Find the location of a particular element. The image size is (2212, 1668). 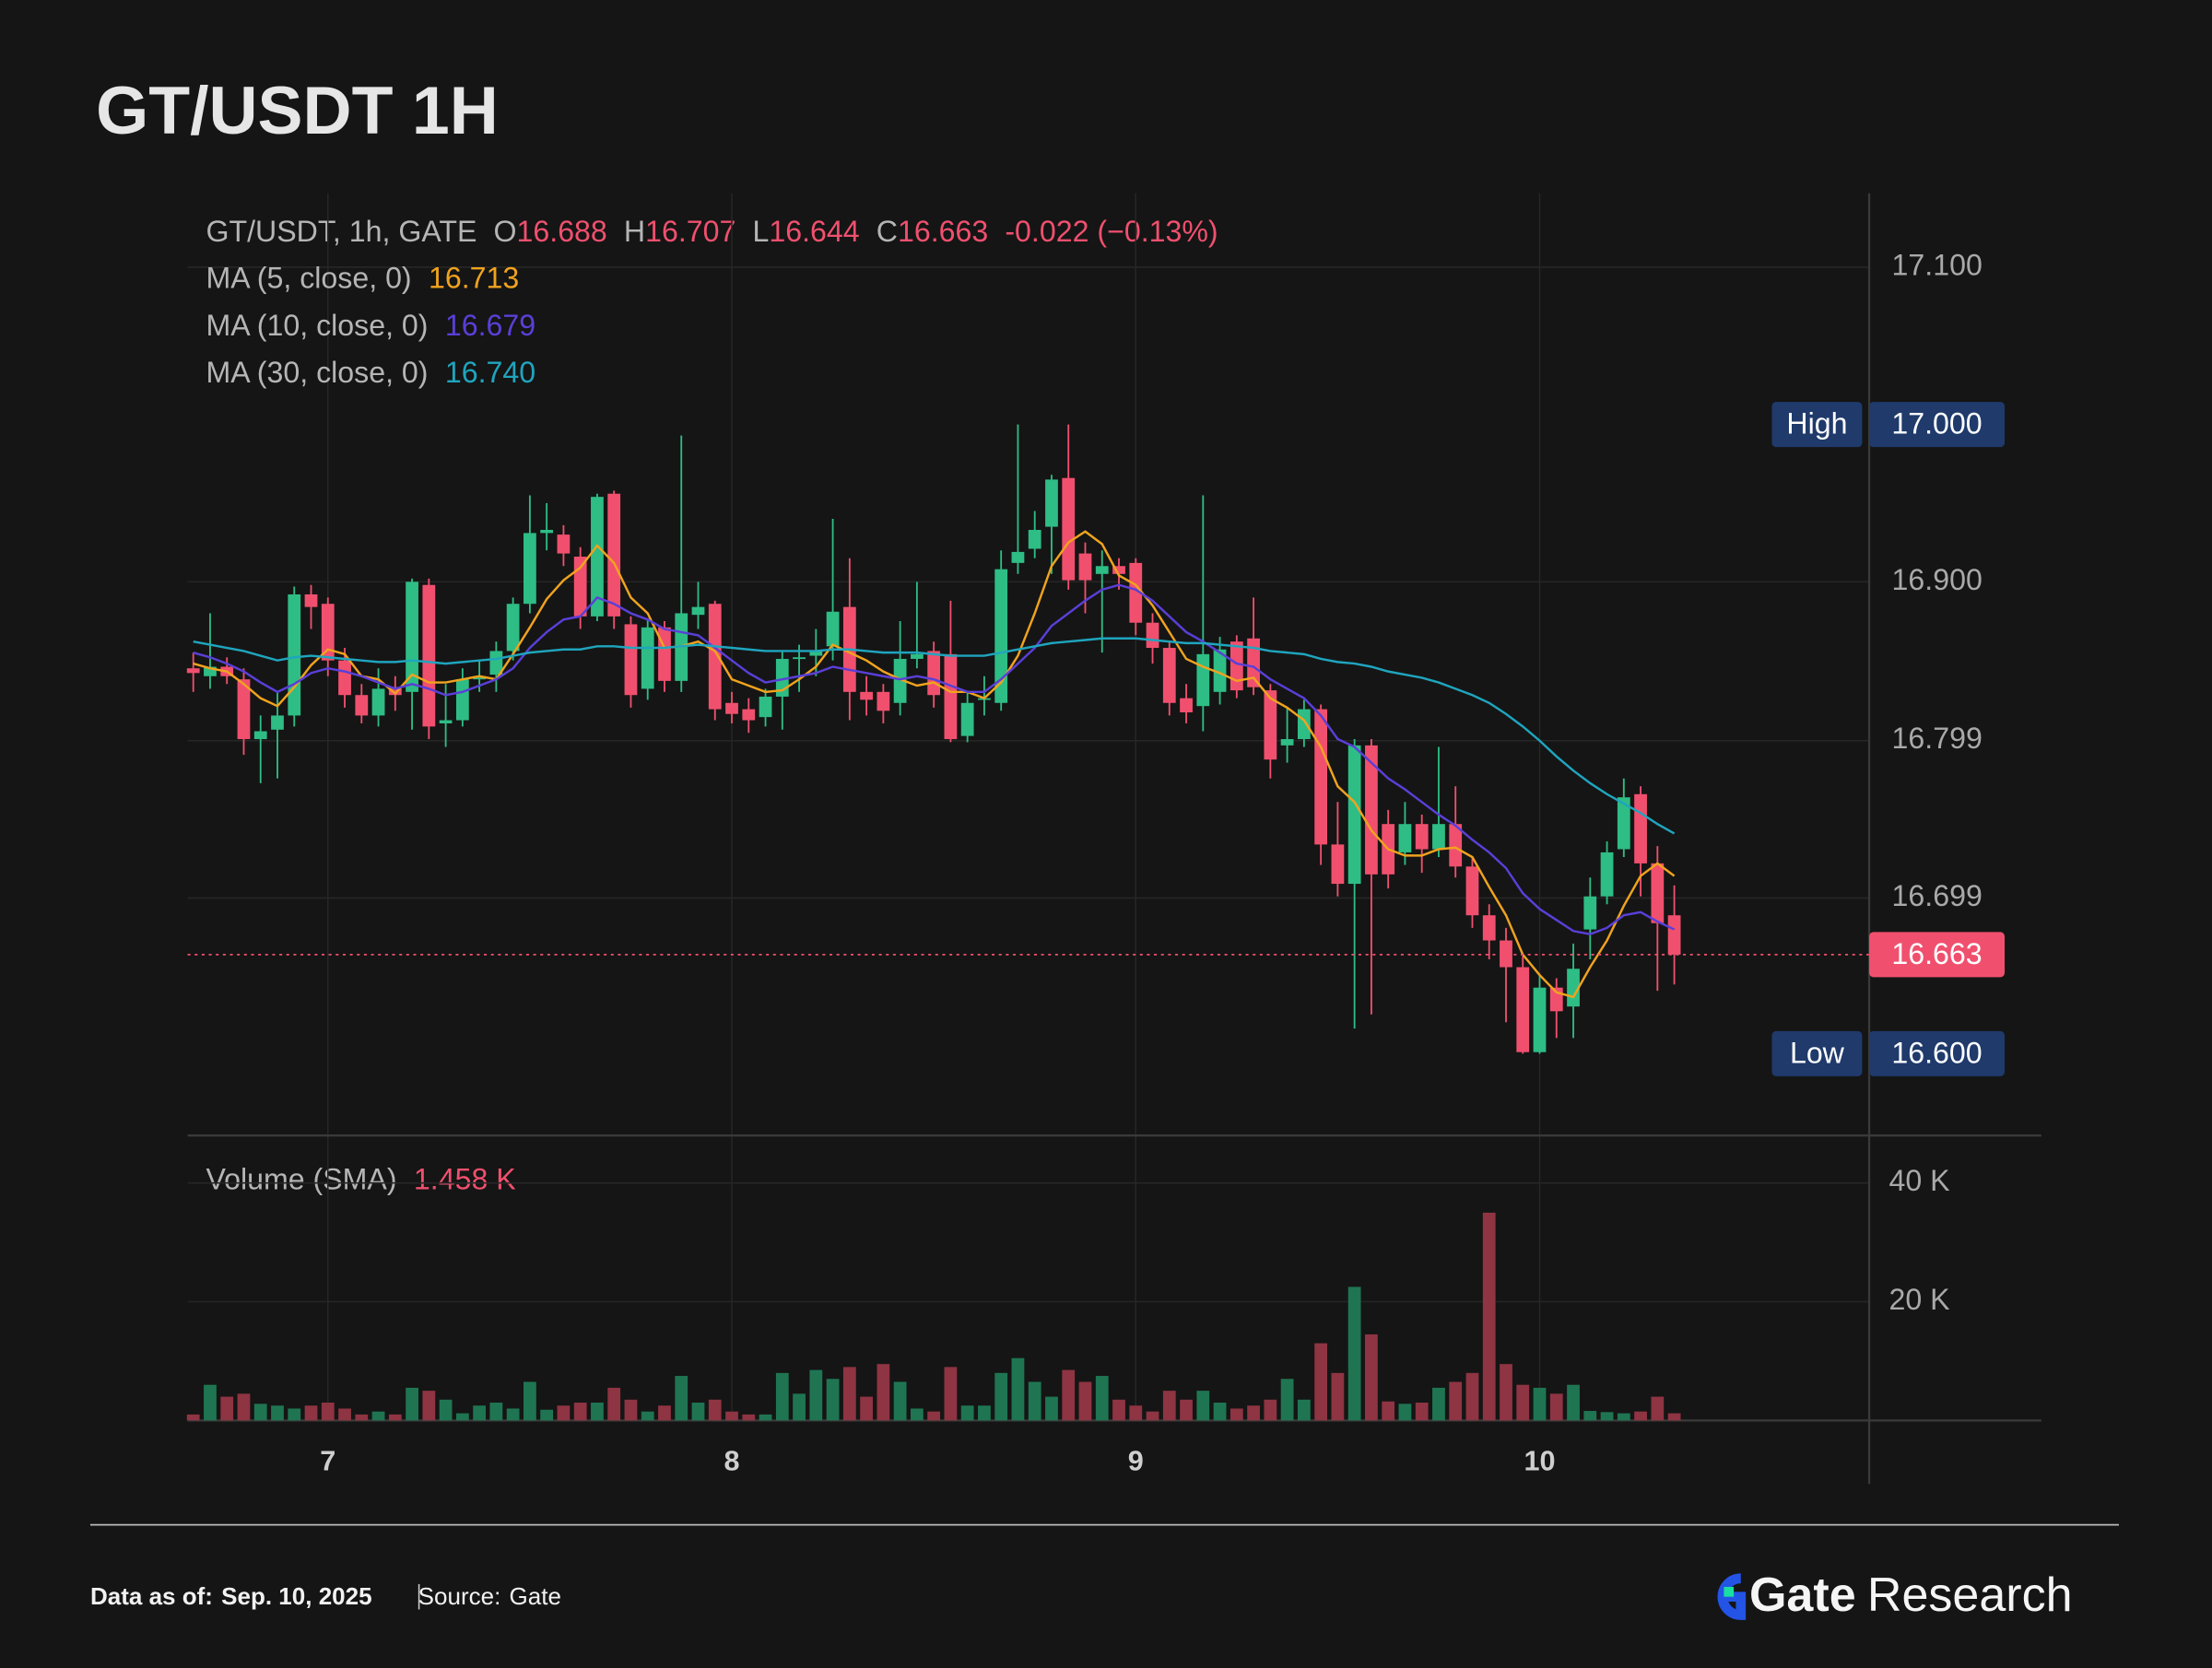

last-price-tag is located at coordinates (1937, 955).